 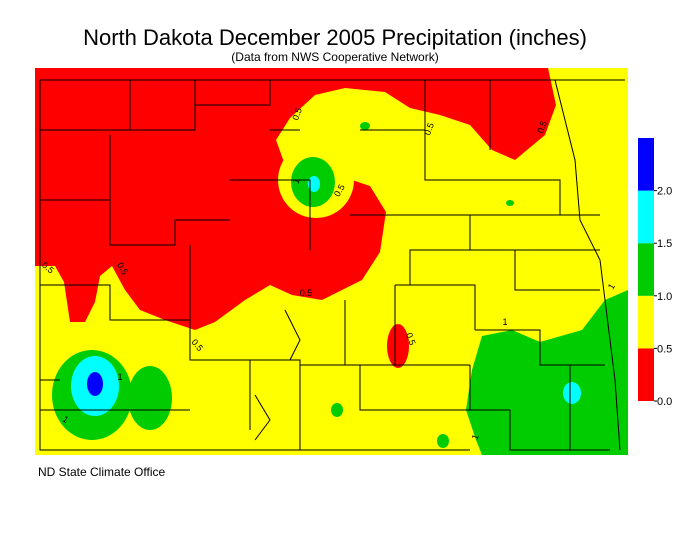 I want to click on legend-label: 1.5, so click(x=664, y=244).